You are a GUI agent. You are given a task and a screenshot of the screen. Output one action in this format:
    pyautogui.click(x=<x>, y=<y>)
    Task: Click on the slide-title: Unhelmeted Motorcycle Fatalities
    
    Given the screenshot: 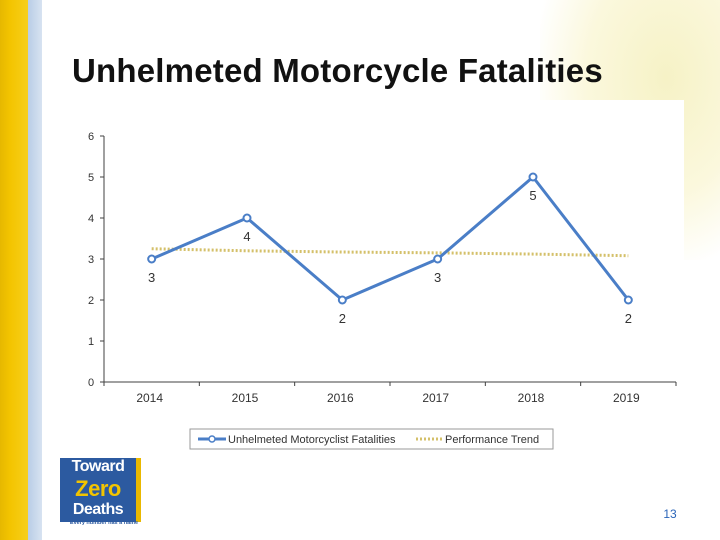 What is the action you would take?
    pyautogui.click(x=337, y=70)
    